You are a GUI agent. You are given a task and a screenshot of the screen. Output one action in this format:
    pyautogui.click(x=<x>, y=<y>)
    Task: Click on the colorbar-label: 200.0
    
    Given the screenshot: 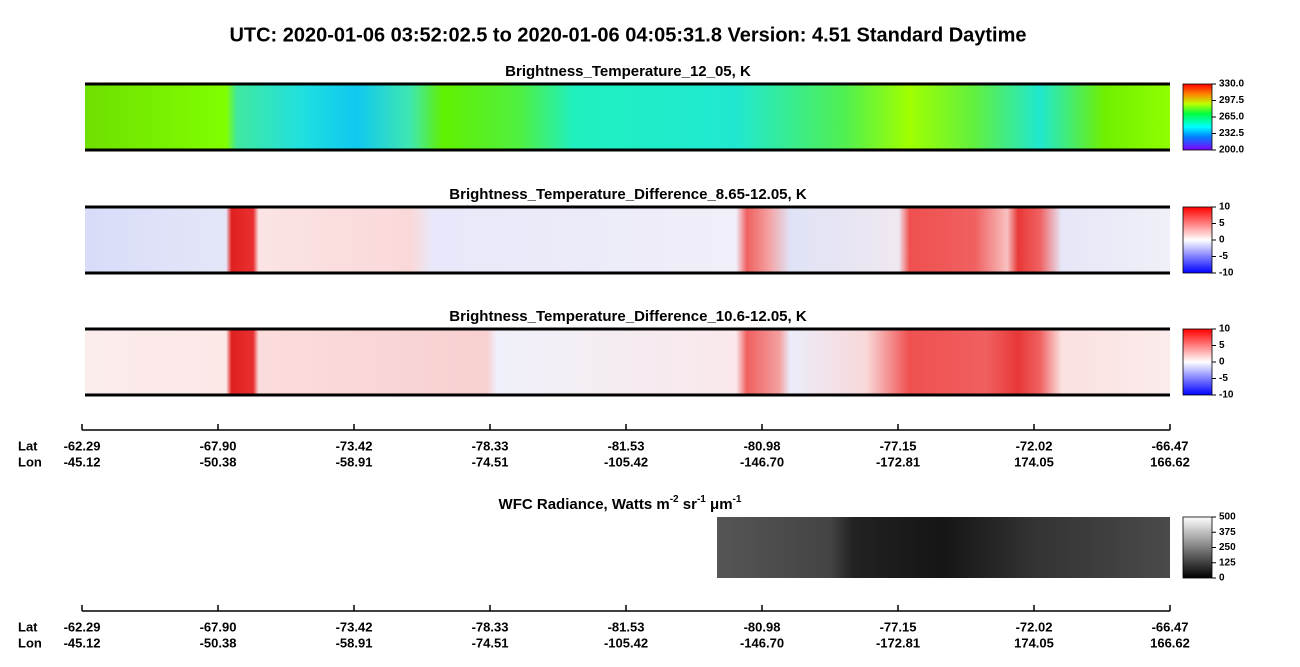 What is the action you would take?
    pyautogui.click(x=1231, y=150)
    